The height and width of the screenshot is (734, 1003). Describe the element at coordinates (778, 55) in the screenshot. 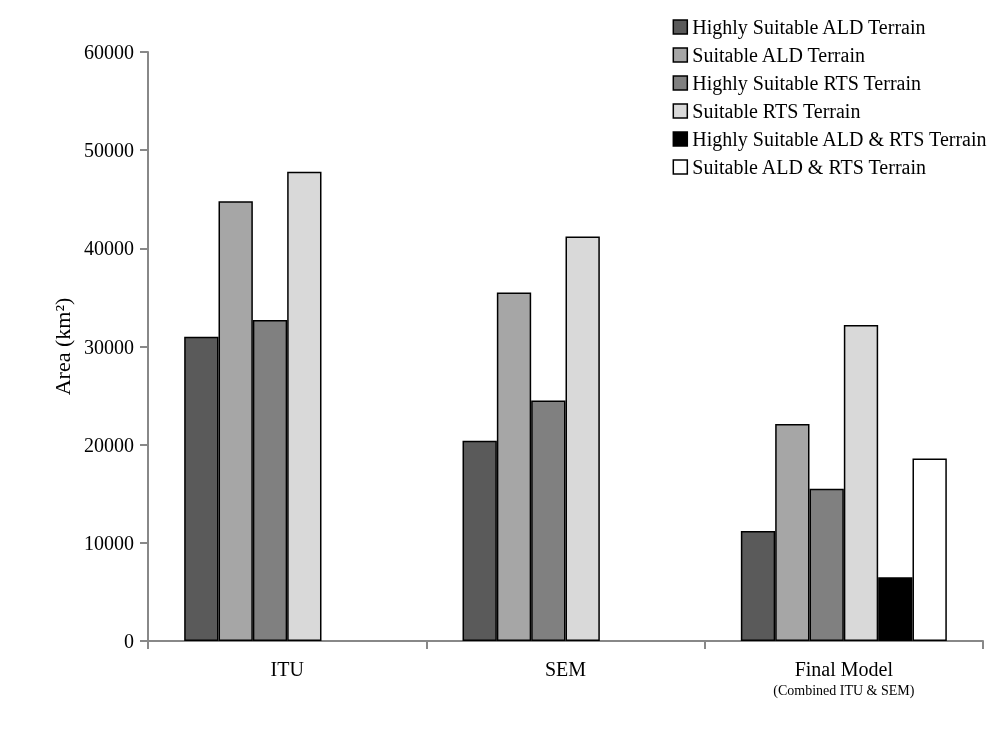

I see `legend-label: Suitable ALD Terrain` at that location.